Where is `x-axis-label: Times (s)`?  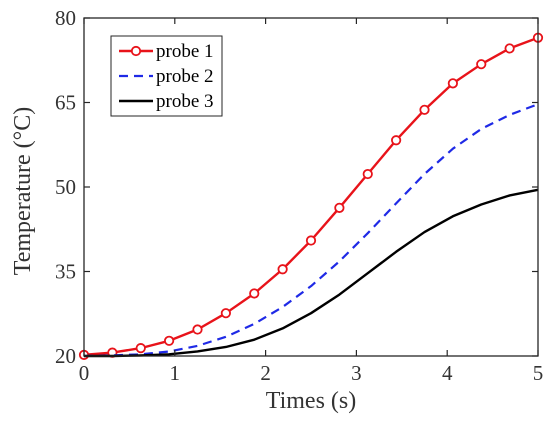
x-axis-label: Times (s) is located at coordinates (311, 401).